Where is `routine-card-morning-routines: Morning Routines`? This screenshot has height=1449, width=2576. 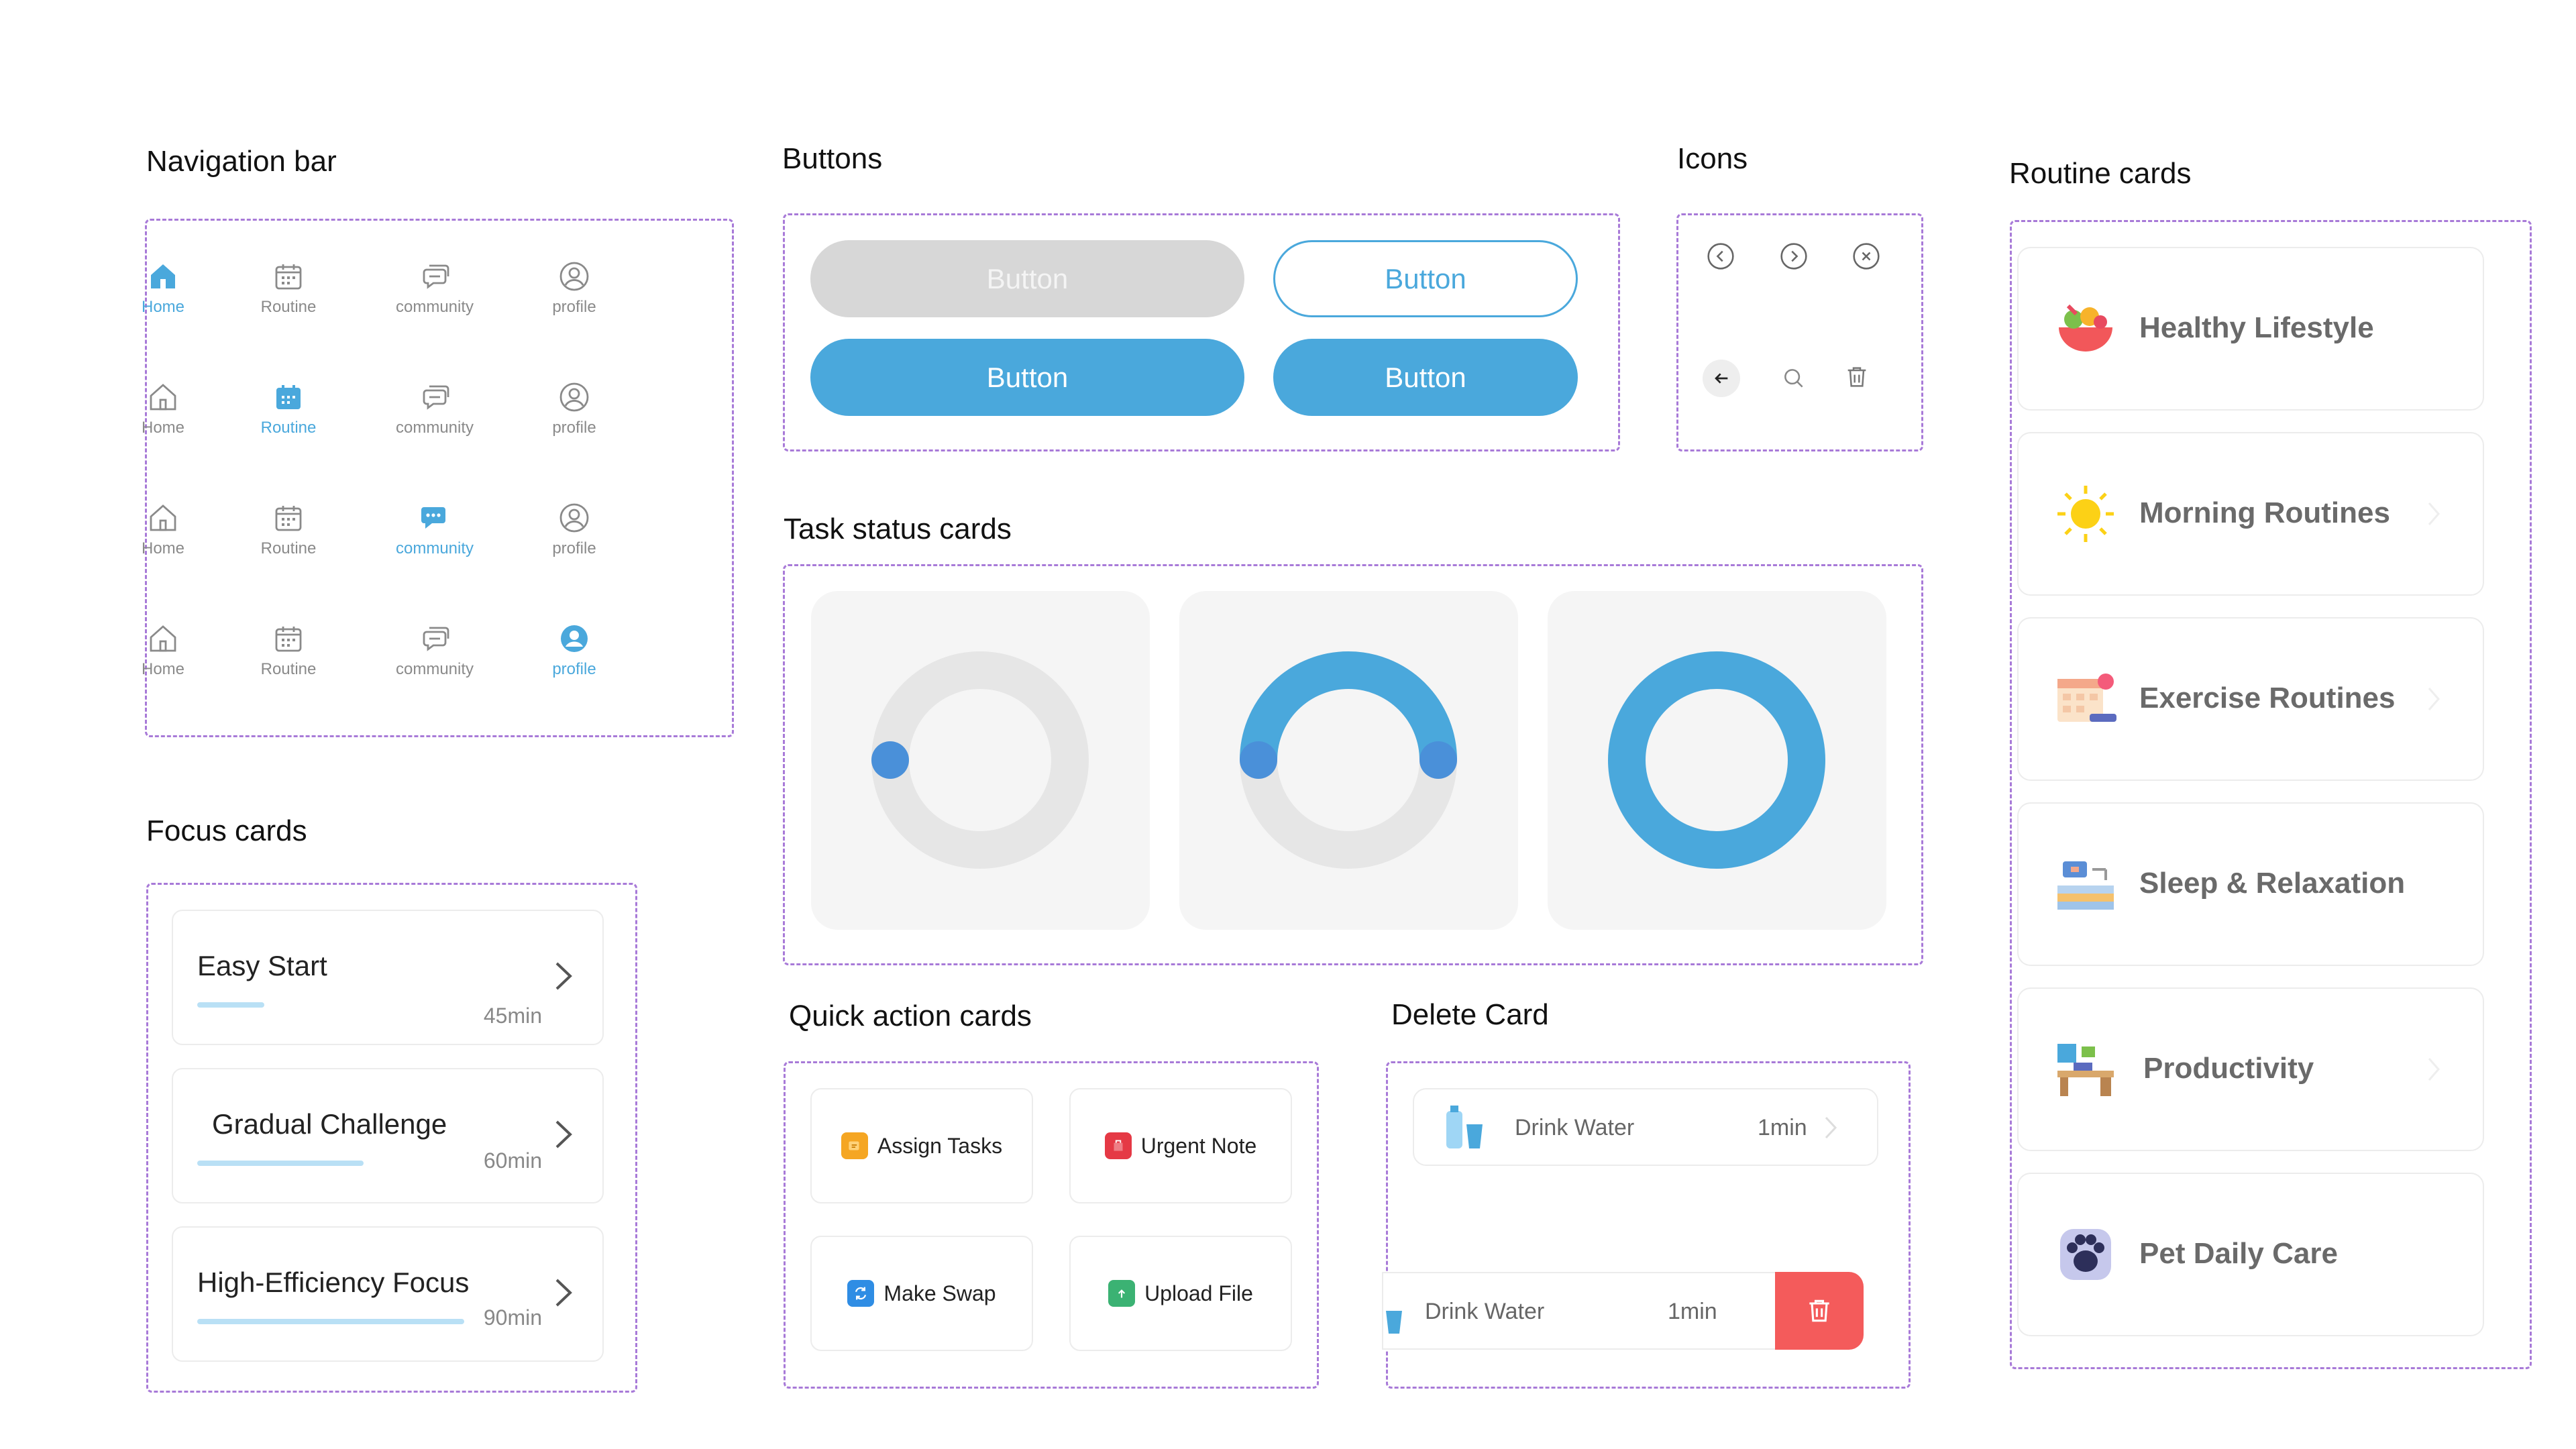 routine-card-morning-routines: Morning Routines is located at coordinates (2250, 514).